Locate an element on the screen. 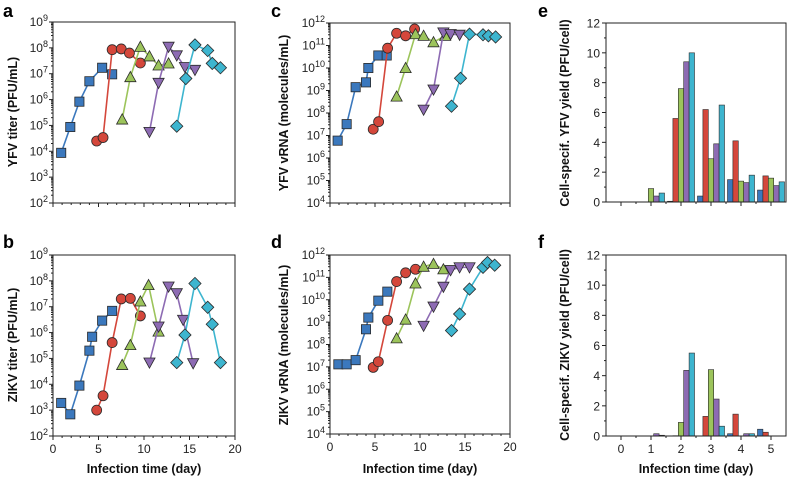 The width and height of the screenshot is (787, 480). x-tick-label: 20 is located at coordinates (235, 449).